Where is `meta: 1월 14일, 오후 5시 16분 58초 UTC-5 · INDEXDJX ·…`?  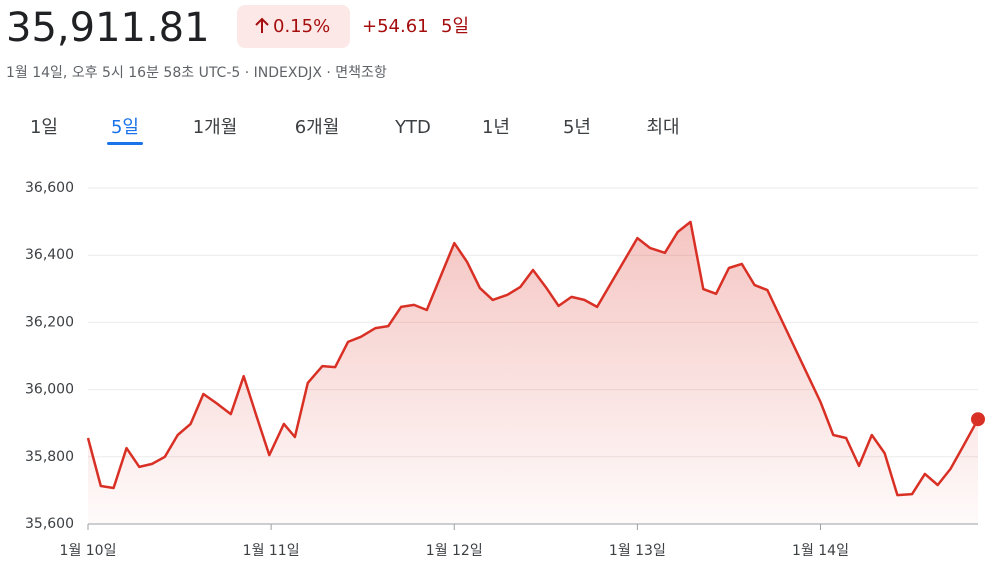 meta: 1월 14일, 오후 5시 16분 58초 UTC-5 · INDEXDJX ·… is located at coordinates (196, 73).